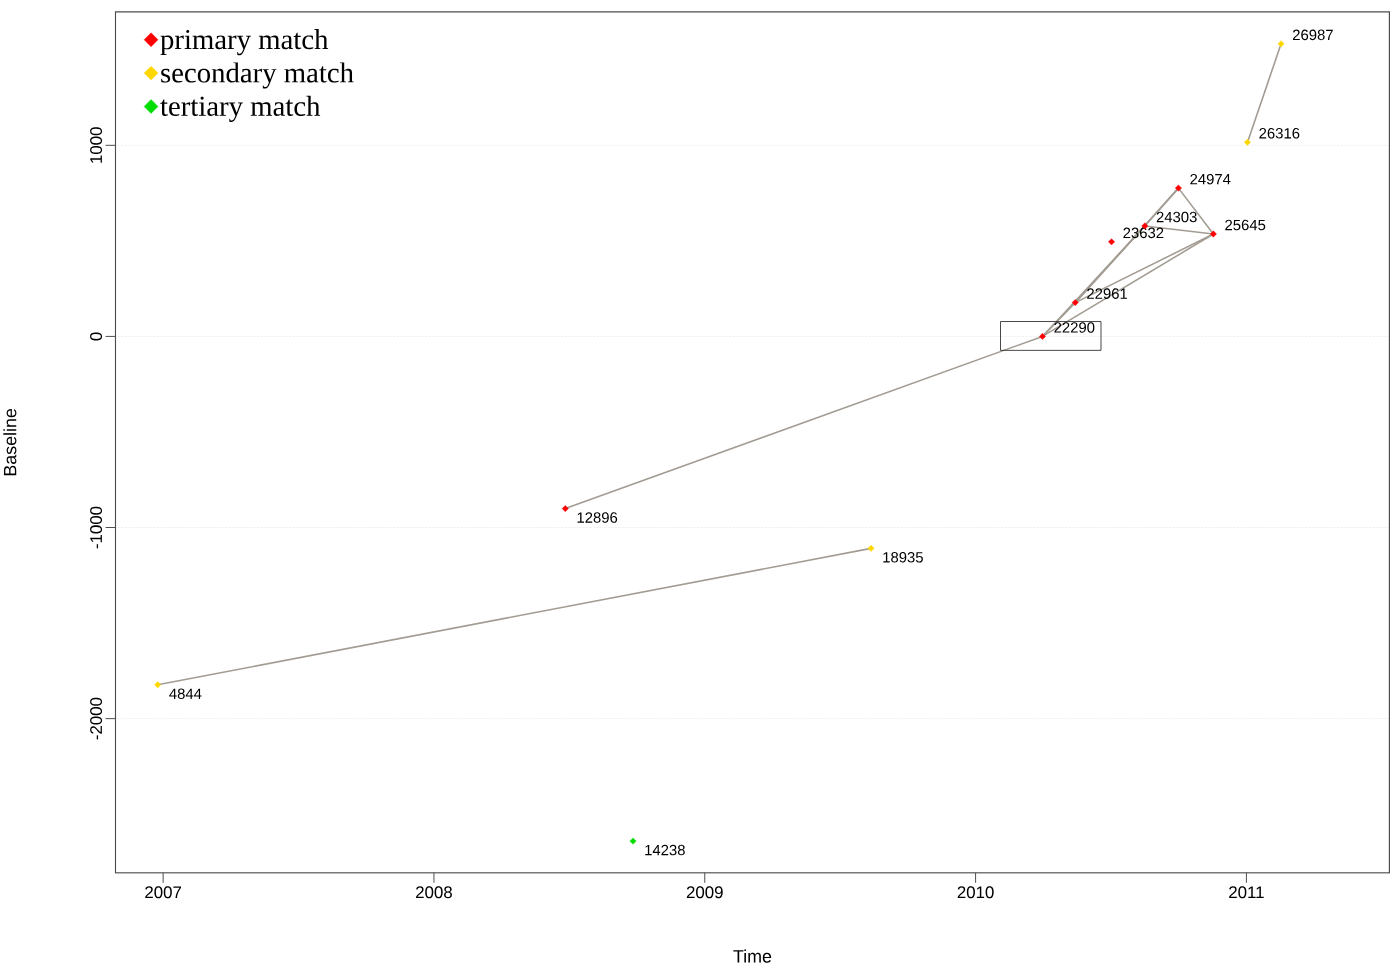 The height and width of the screenshot is (971, 1390). I want to click on legend-label: primary match, so click(244, 41).